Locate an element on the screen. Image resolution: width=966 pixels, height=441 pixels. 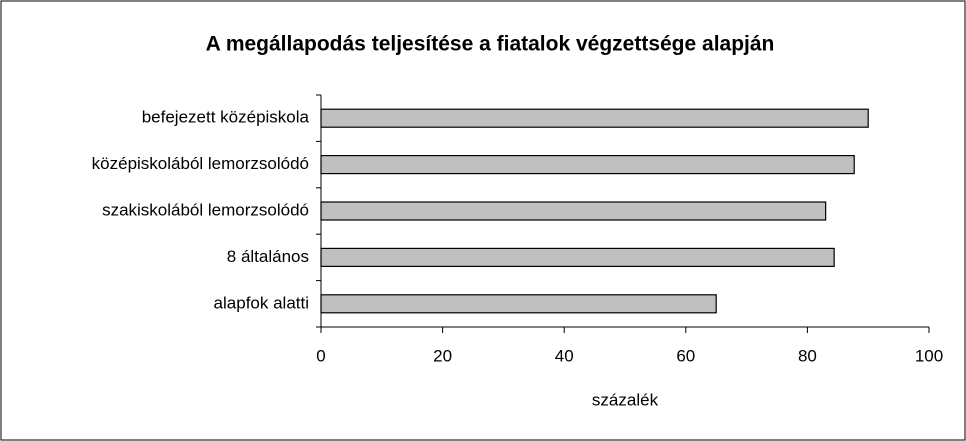
x-tick-label: 60 is located at coordinates (685, 355).